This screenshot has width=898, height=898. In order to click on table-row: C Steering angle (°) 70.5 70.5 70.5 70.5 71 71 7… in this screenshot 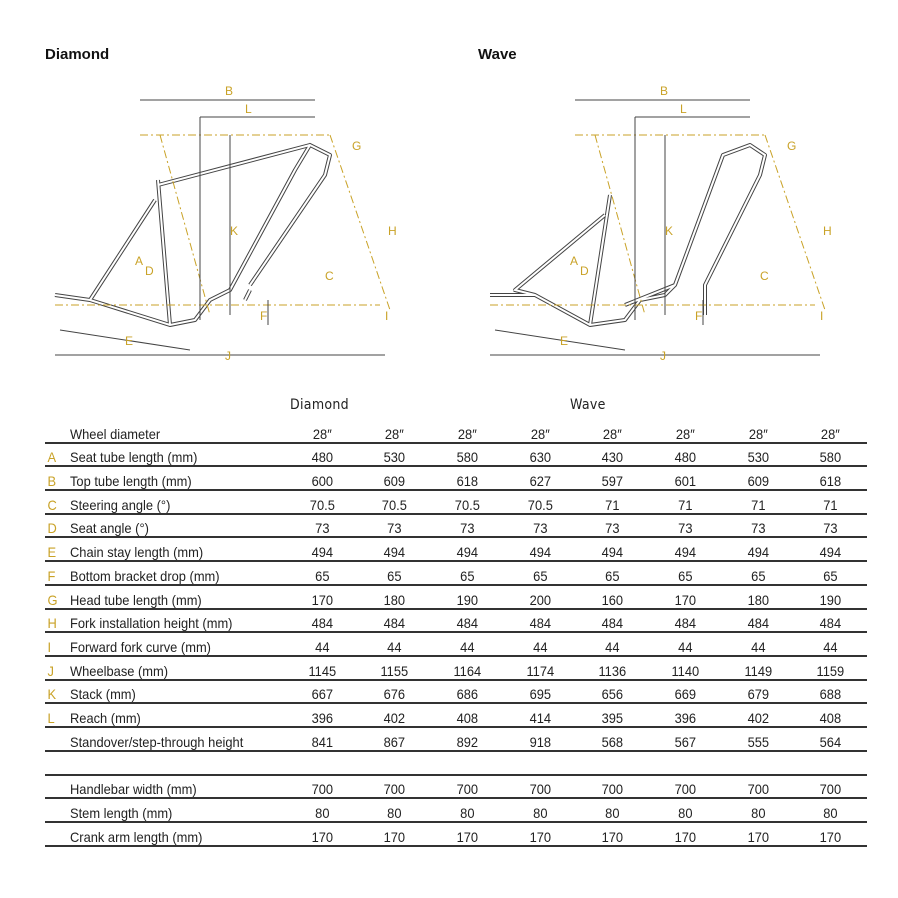, I will do `click(456, 502)`.